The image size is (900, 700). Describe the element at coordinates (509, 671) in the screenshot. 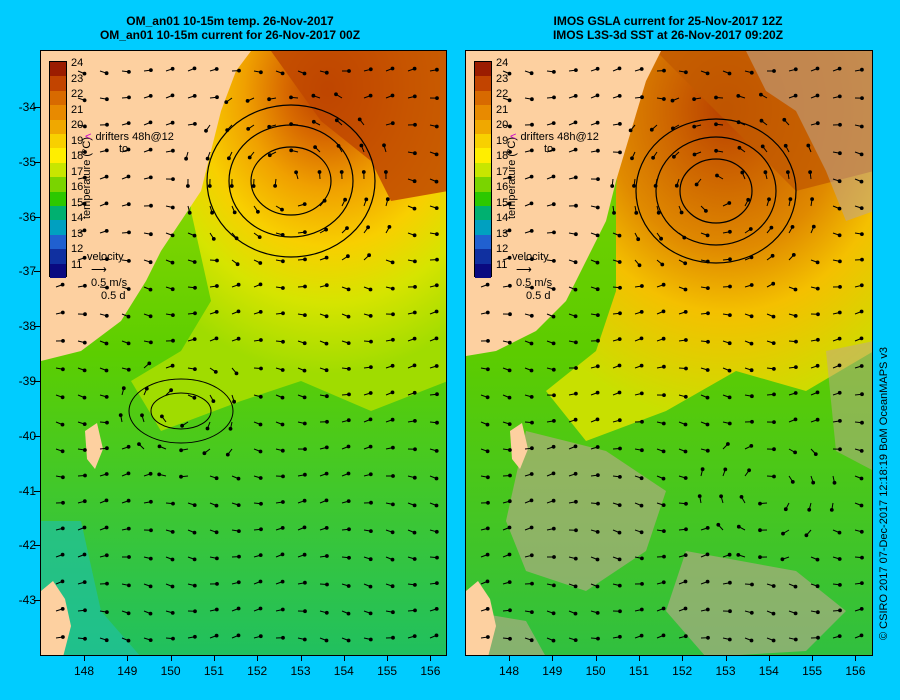

I see `longitude-tick-label: 148` at that location.